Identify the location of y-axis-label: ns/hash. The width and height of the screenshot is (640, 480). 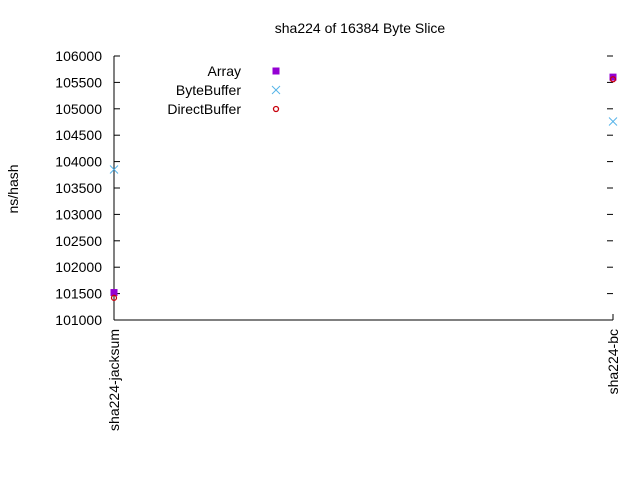
(13, 188).